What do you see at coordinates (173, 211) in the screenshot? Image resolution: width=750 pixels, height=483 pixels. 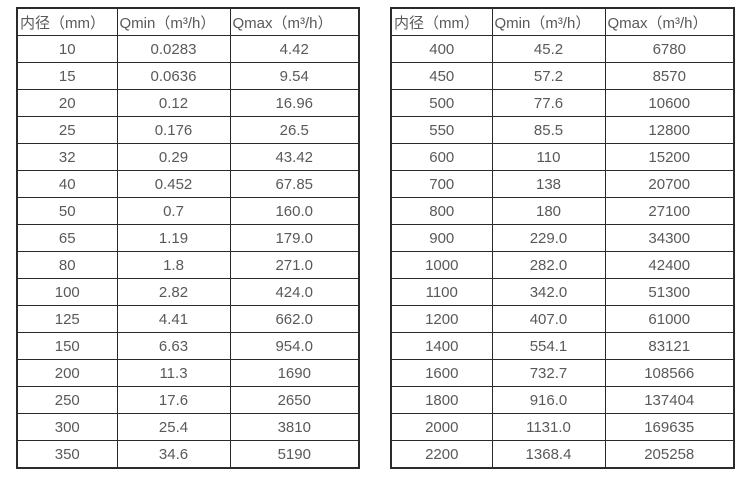 I see `qmin-cell: 0.7` at bounding box center [173, 211].